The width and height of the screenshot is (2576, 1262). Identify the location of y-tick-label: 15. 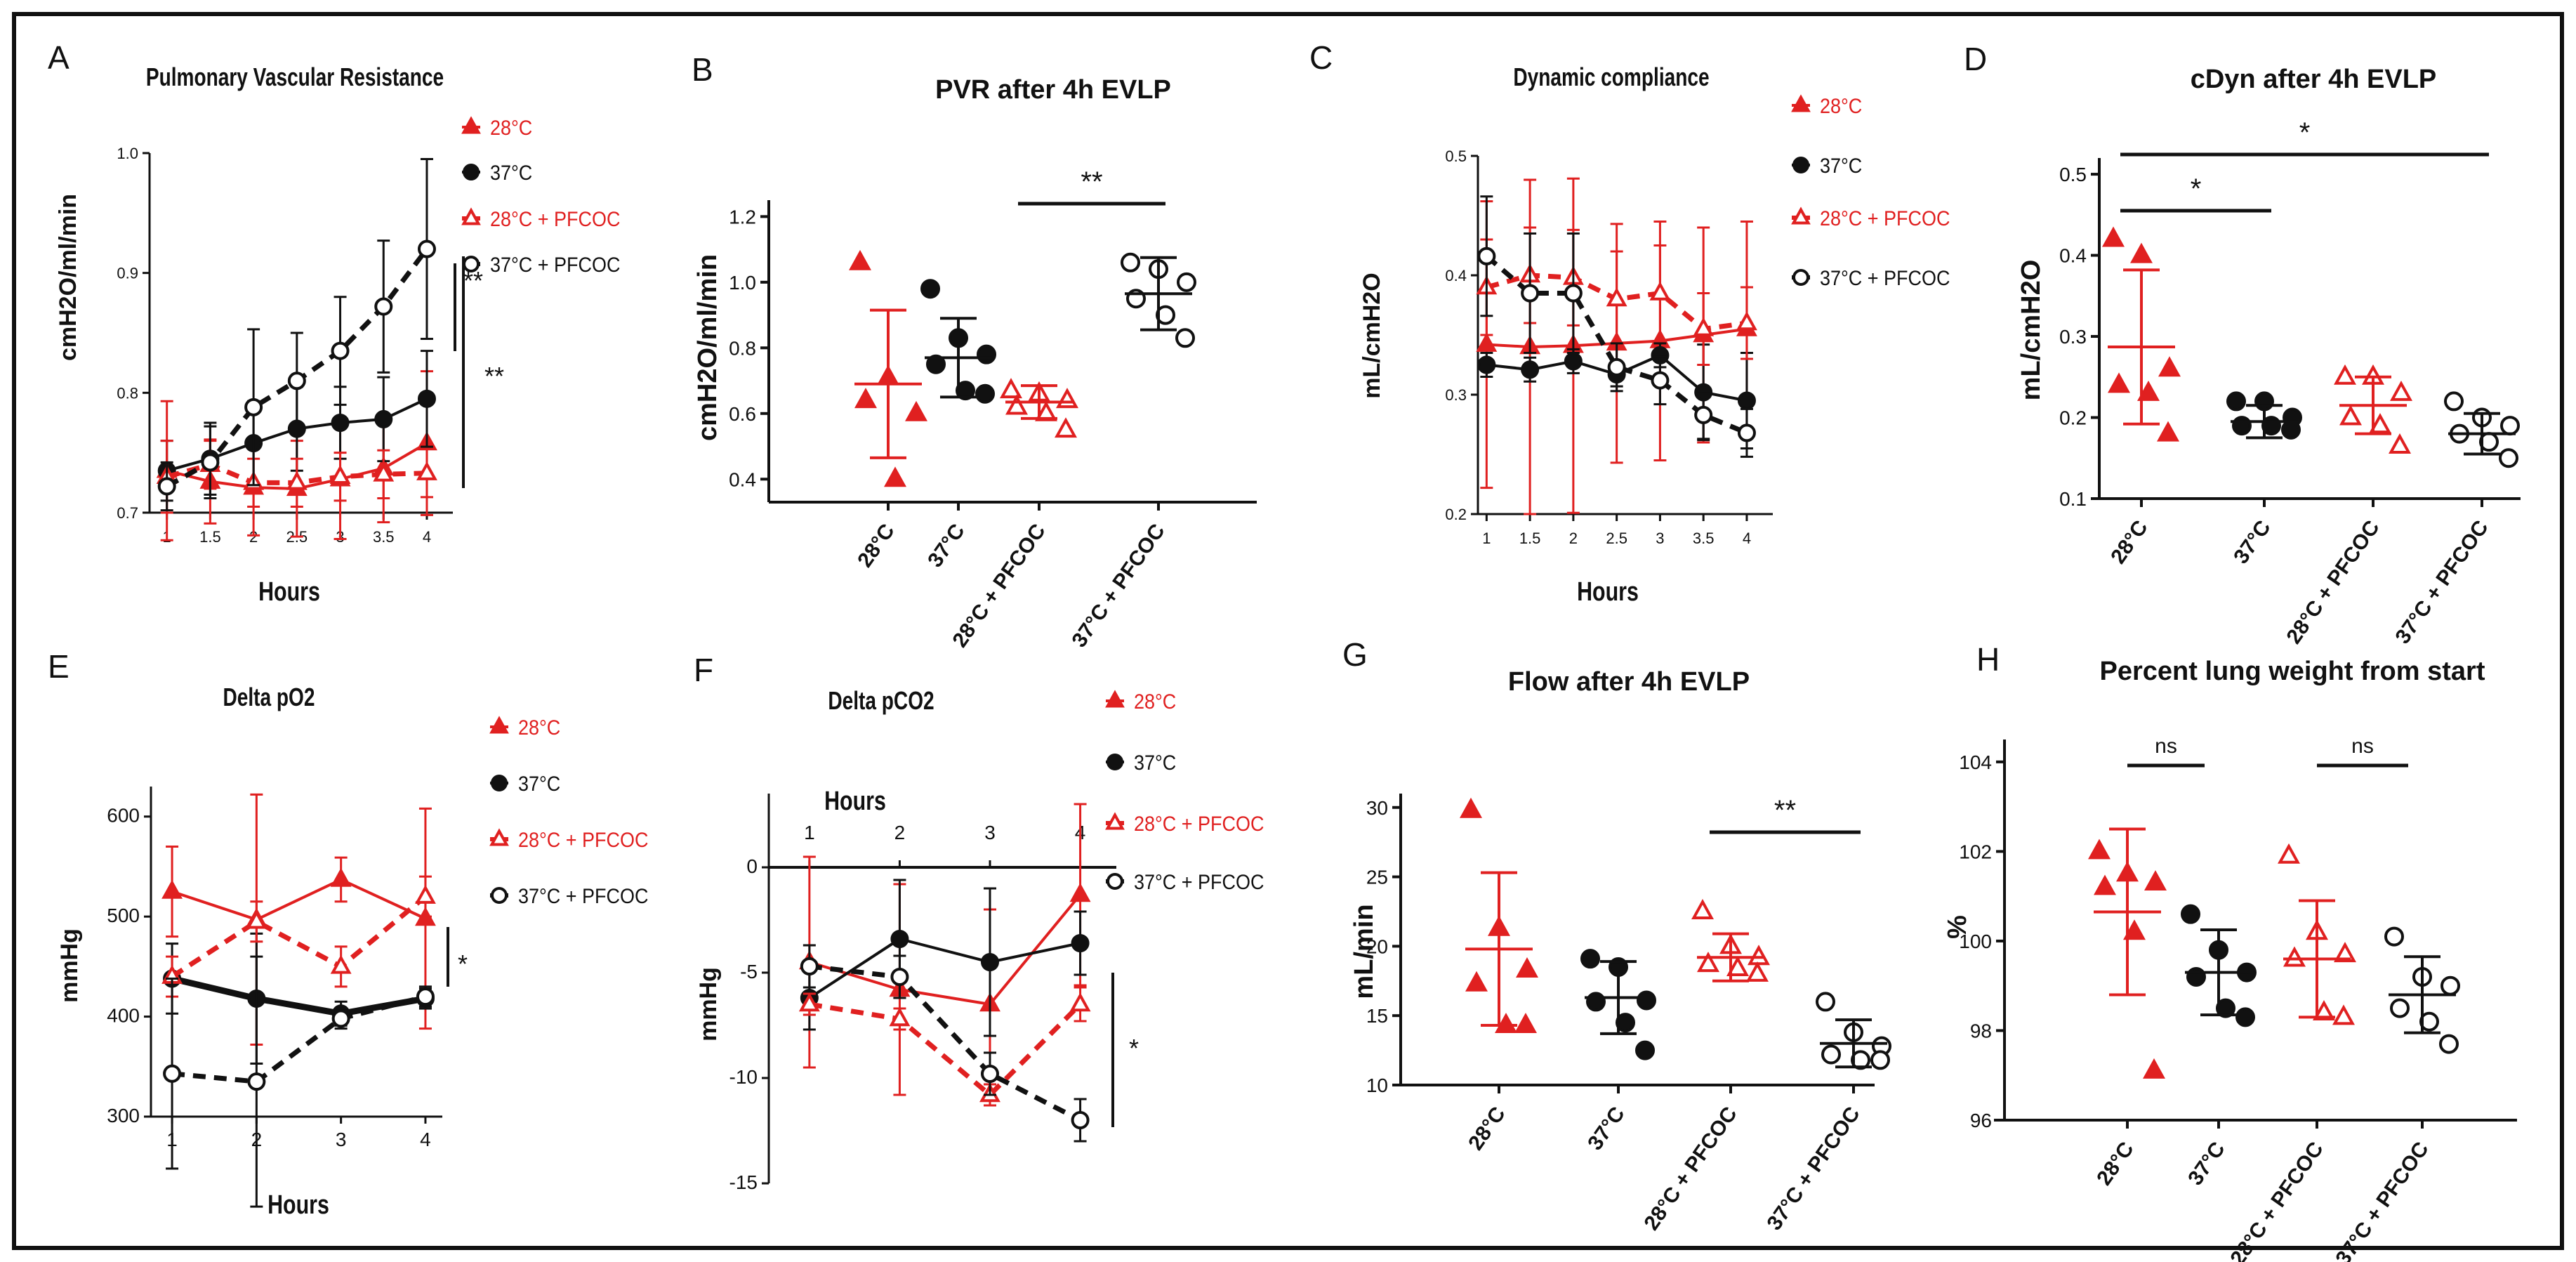
(1377, 1016).